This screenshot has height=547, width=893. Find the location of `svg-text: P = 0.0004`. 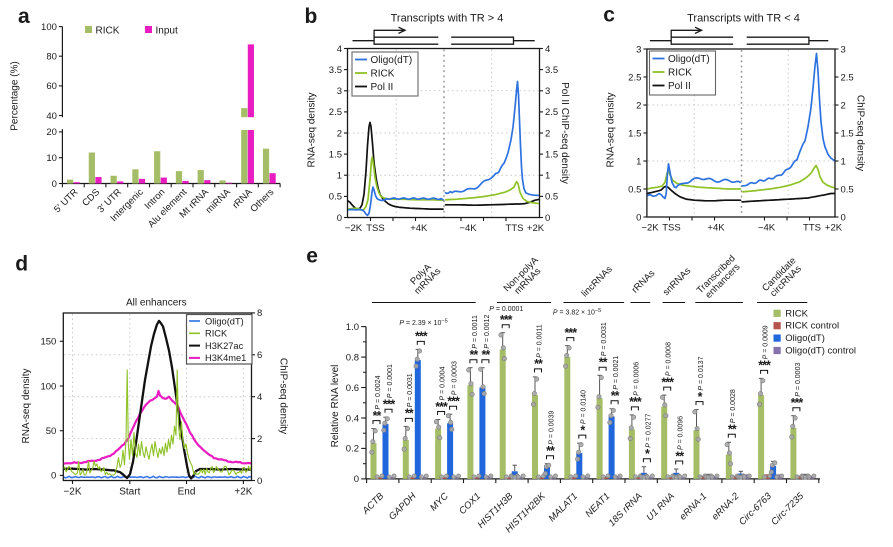

svg-text: P = 0.0004 is located at coordinates (443, 383).